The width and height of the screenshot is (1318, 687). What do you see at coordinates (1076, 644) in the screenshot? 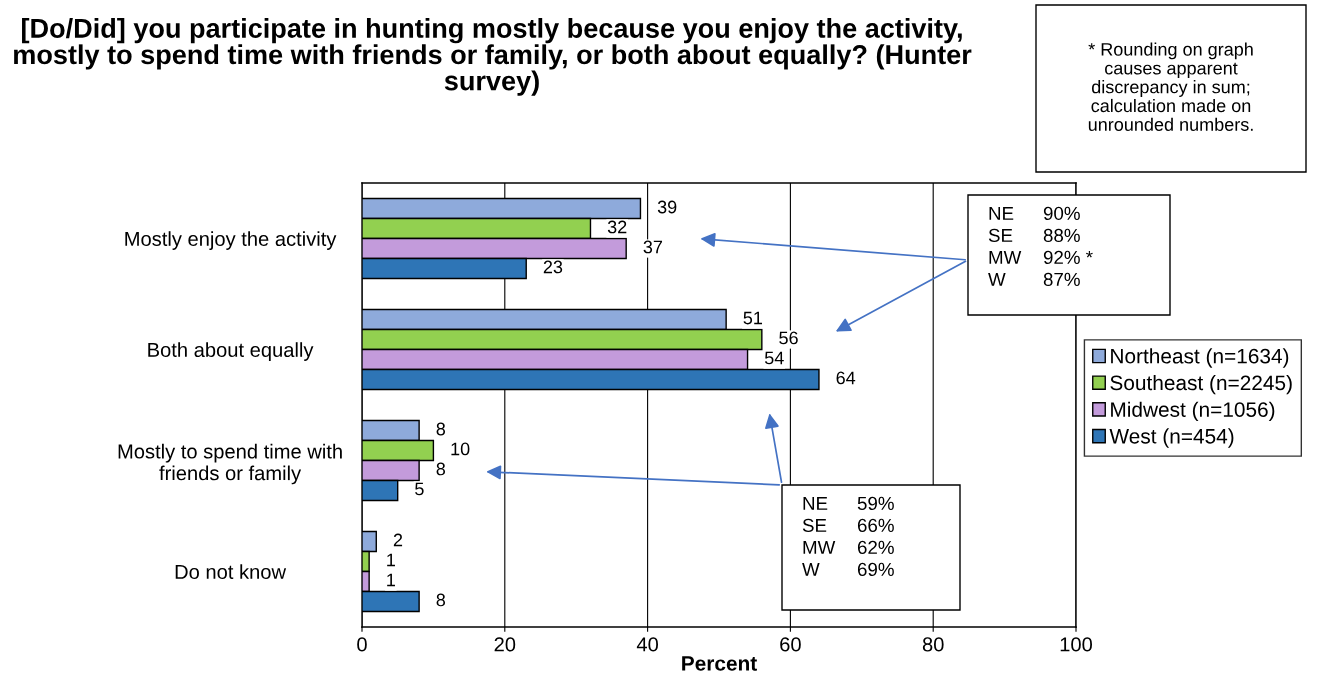
I see `x-tick-label: 100` at bounding box center [1076, 644].